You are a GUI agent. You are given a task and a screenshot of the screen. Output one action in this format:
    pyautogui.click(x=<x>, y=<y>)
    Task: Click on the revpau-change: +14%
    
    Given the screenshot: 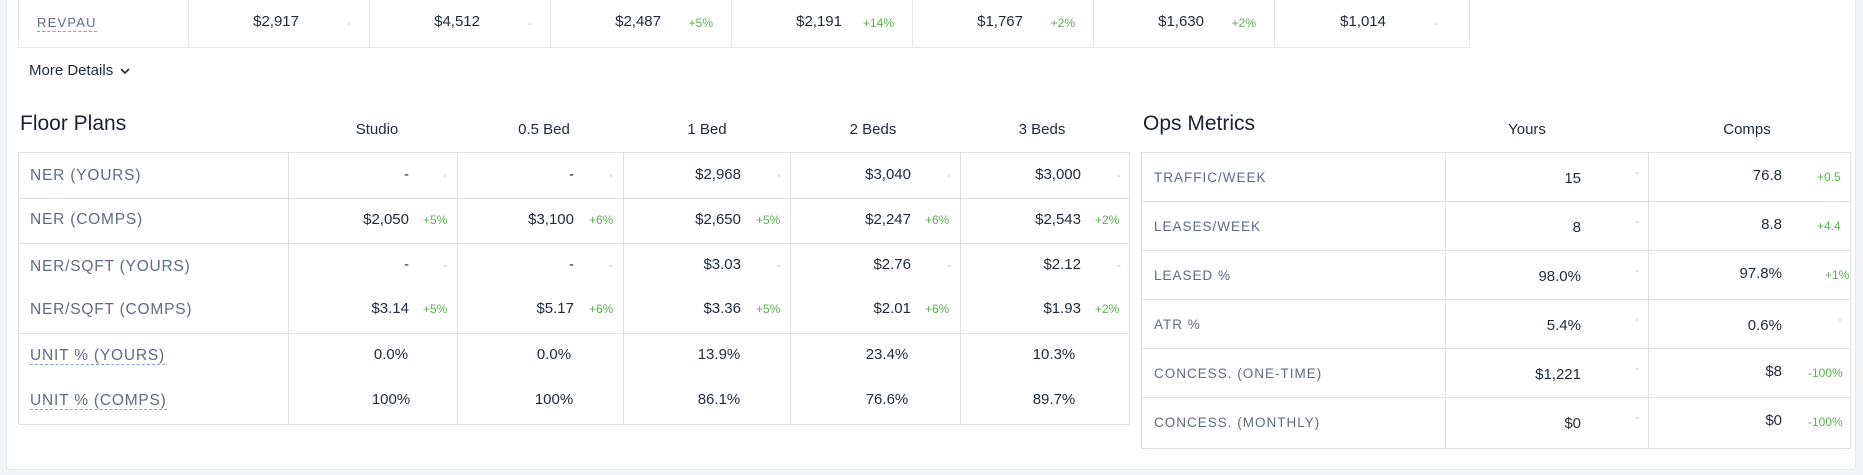 What is the action you would take?
    pyautogui.click(x=878, y=23)
    